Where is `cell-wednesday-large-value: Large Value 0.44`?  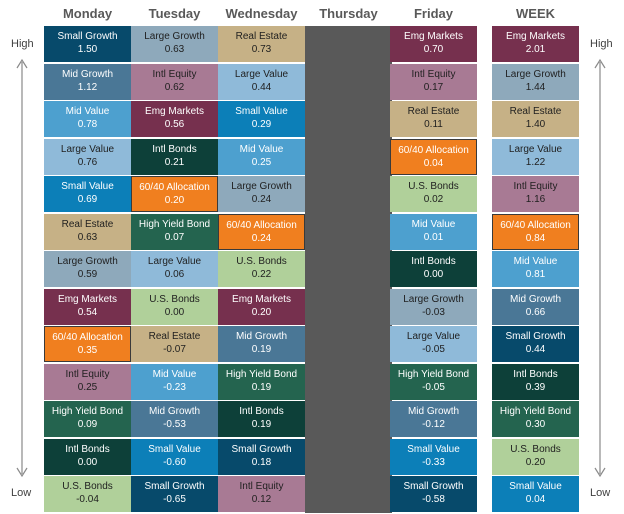
cell-wednesday-large-value: Large Value 0.44 is located at coordinates (261, 81).